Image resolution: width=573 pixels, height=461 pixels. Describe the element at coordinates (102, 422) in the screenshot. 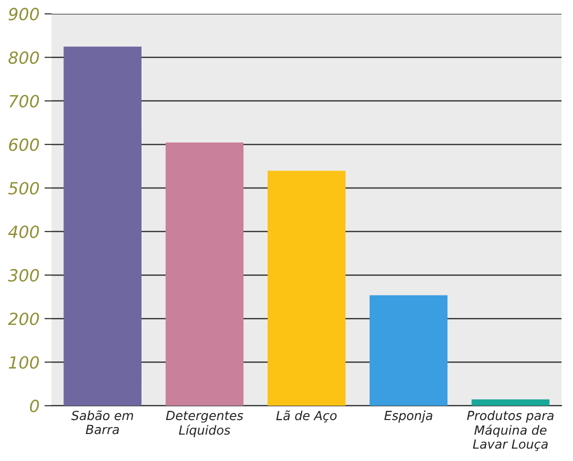

I see `x-tick-label: Sabão em Barra` at that location.